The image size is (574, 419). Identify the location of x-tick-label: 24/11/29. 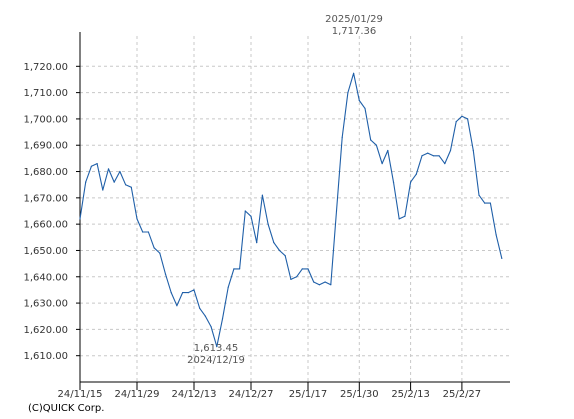
(137, 394).